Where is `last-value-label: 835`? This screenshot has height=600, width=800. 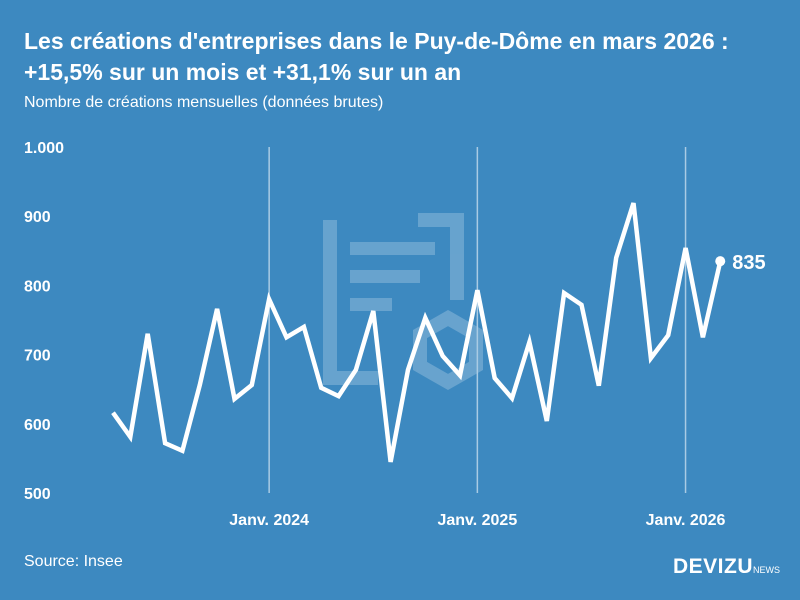 last-value-label: 835 is located at coordinates (748, 263).